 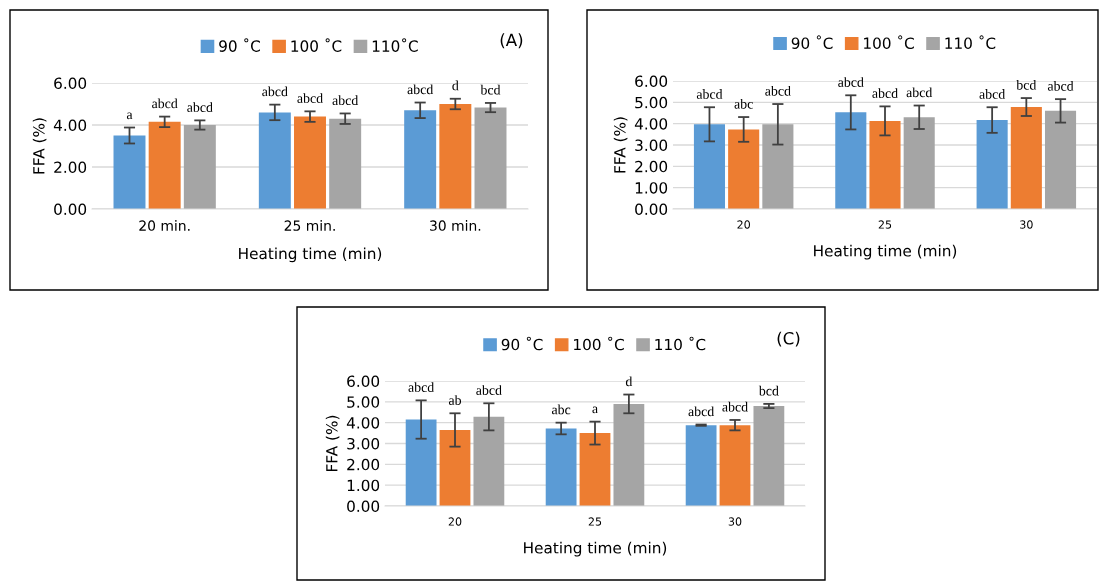 I want to click on text: (A), so click(x=511, y=41).